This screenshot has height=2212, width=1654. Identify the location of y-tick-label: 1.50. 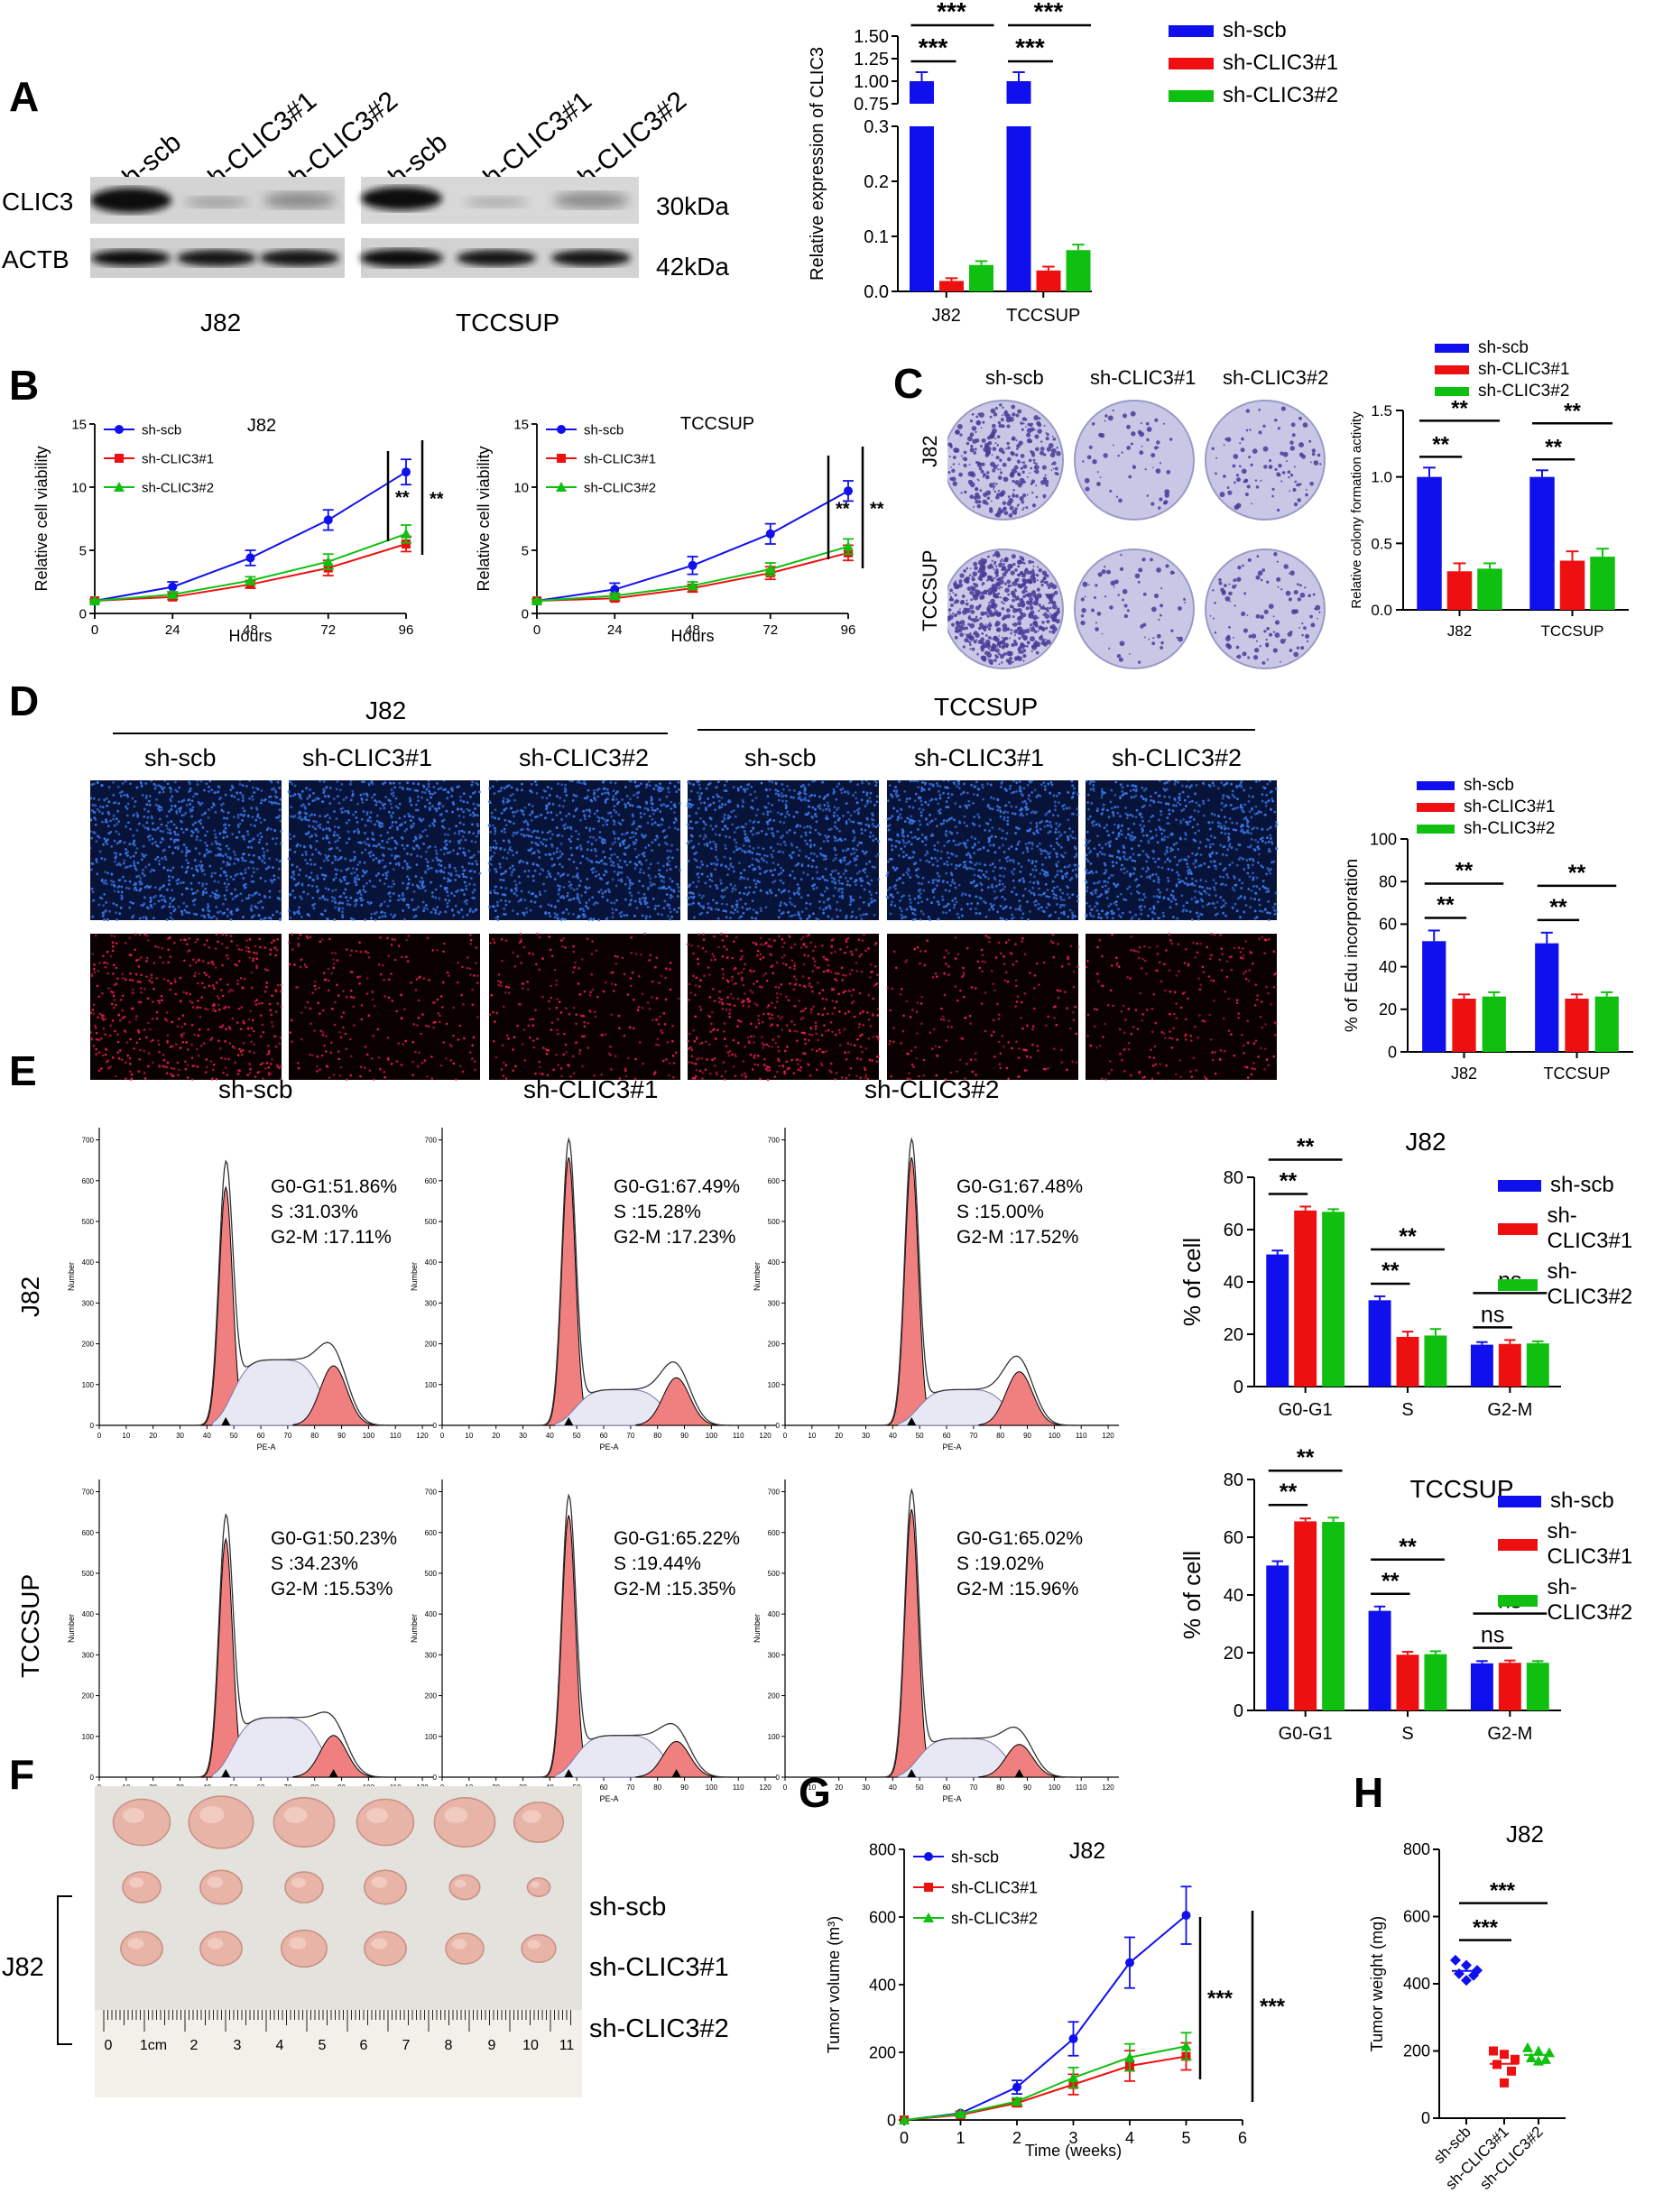
(872, 37).